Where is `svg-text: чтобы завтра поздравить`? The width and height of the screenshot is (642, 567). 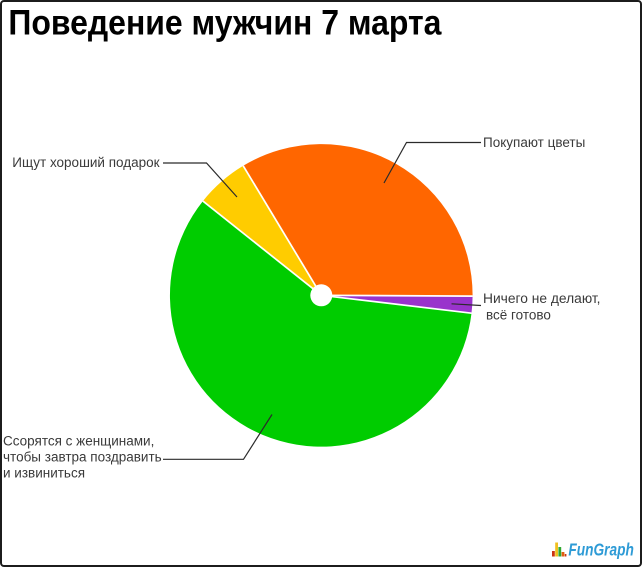 svg-text: чтобы завтра поздравить is located at coordinates (82, 457).